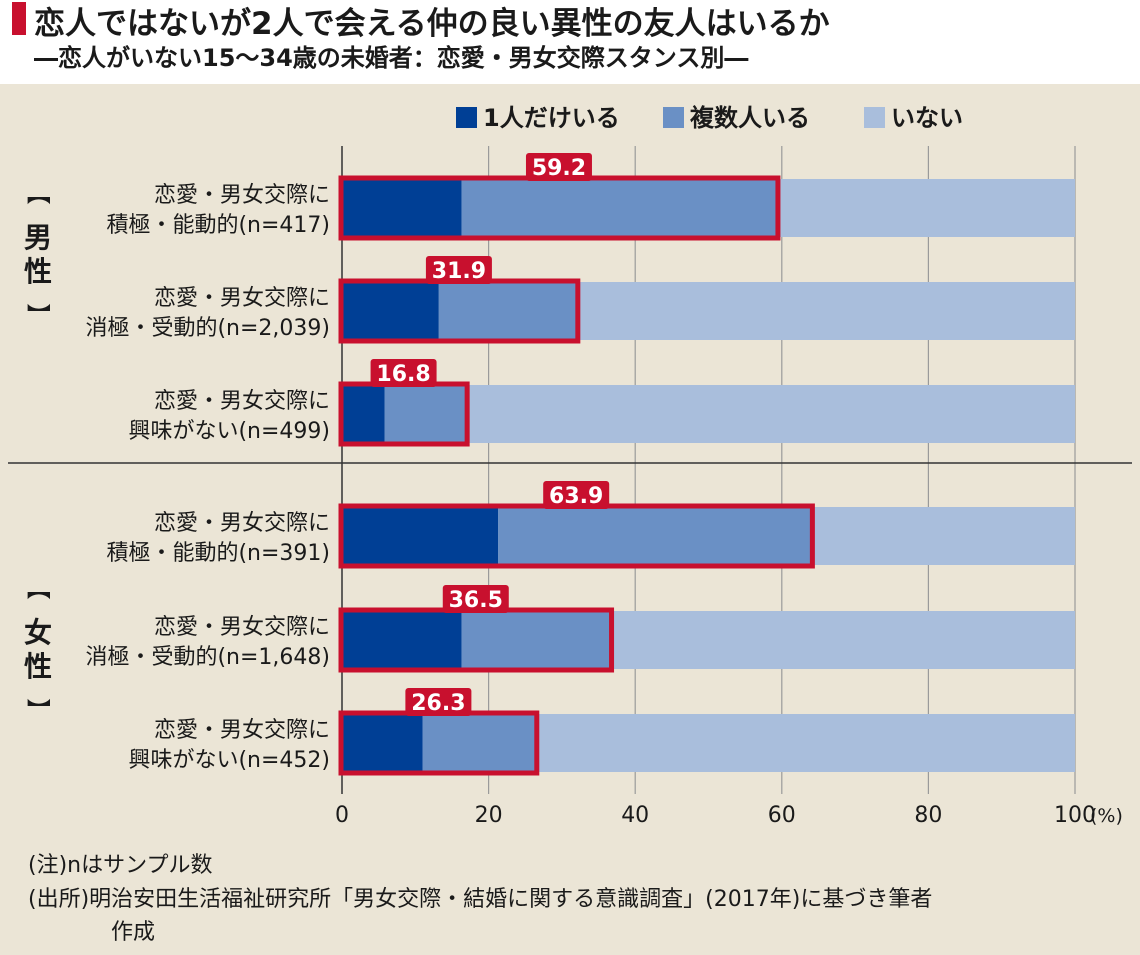  I want to click on value-label: 31.9, so click(459, 271).